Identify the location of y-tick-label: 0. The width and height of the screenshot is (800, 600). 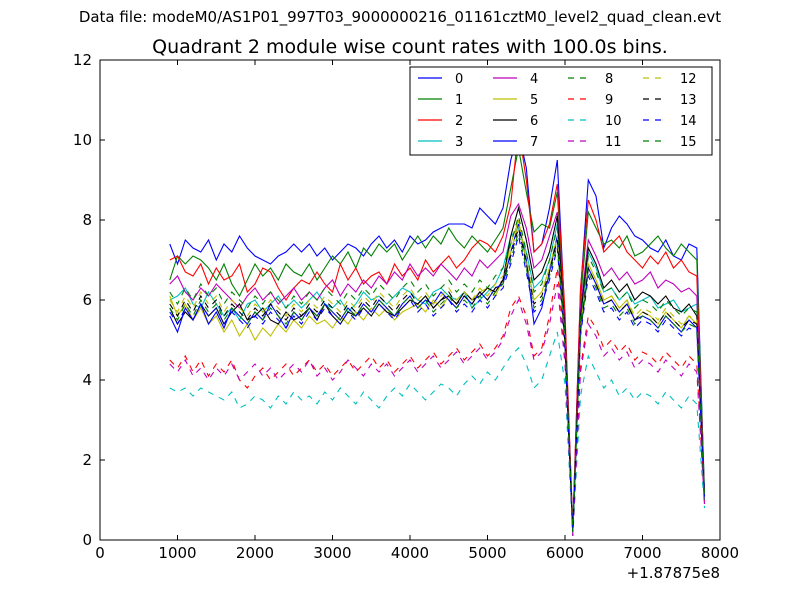
(87, 540).